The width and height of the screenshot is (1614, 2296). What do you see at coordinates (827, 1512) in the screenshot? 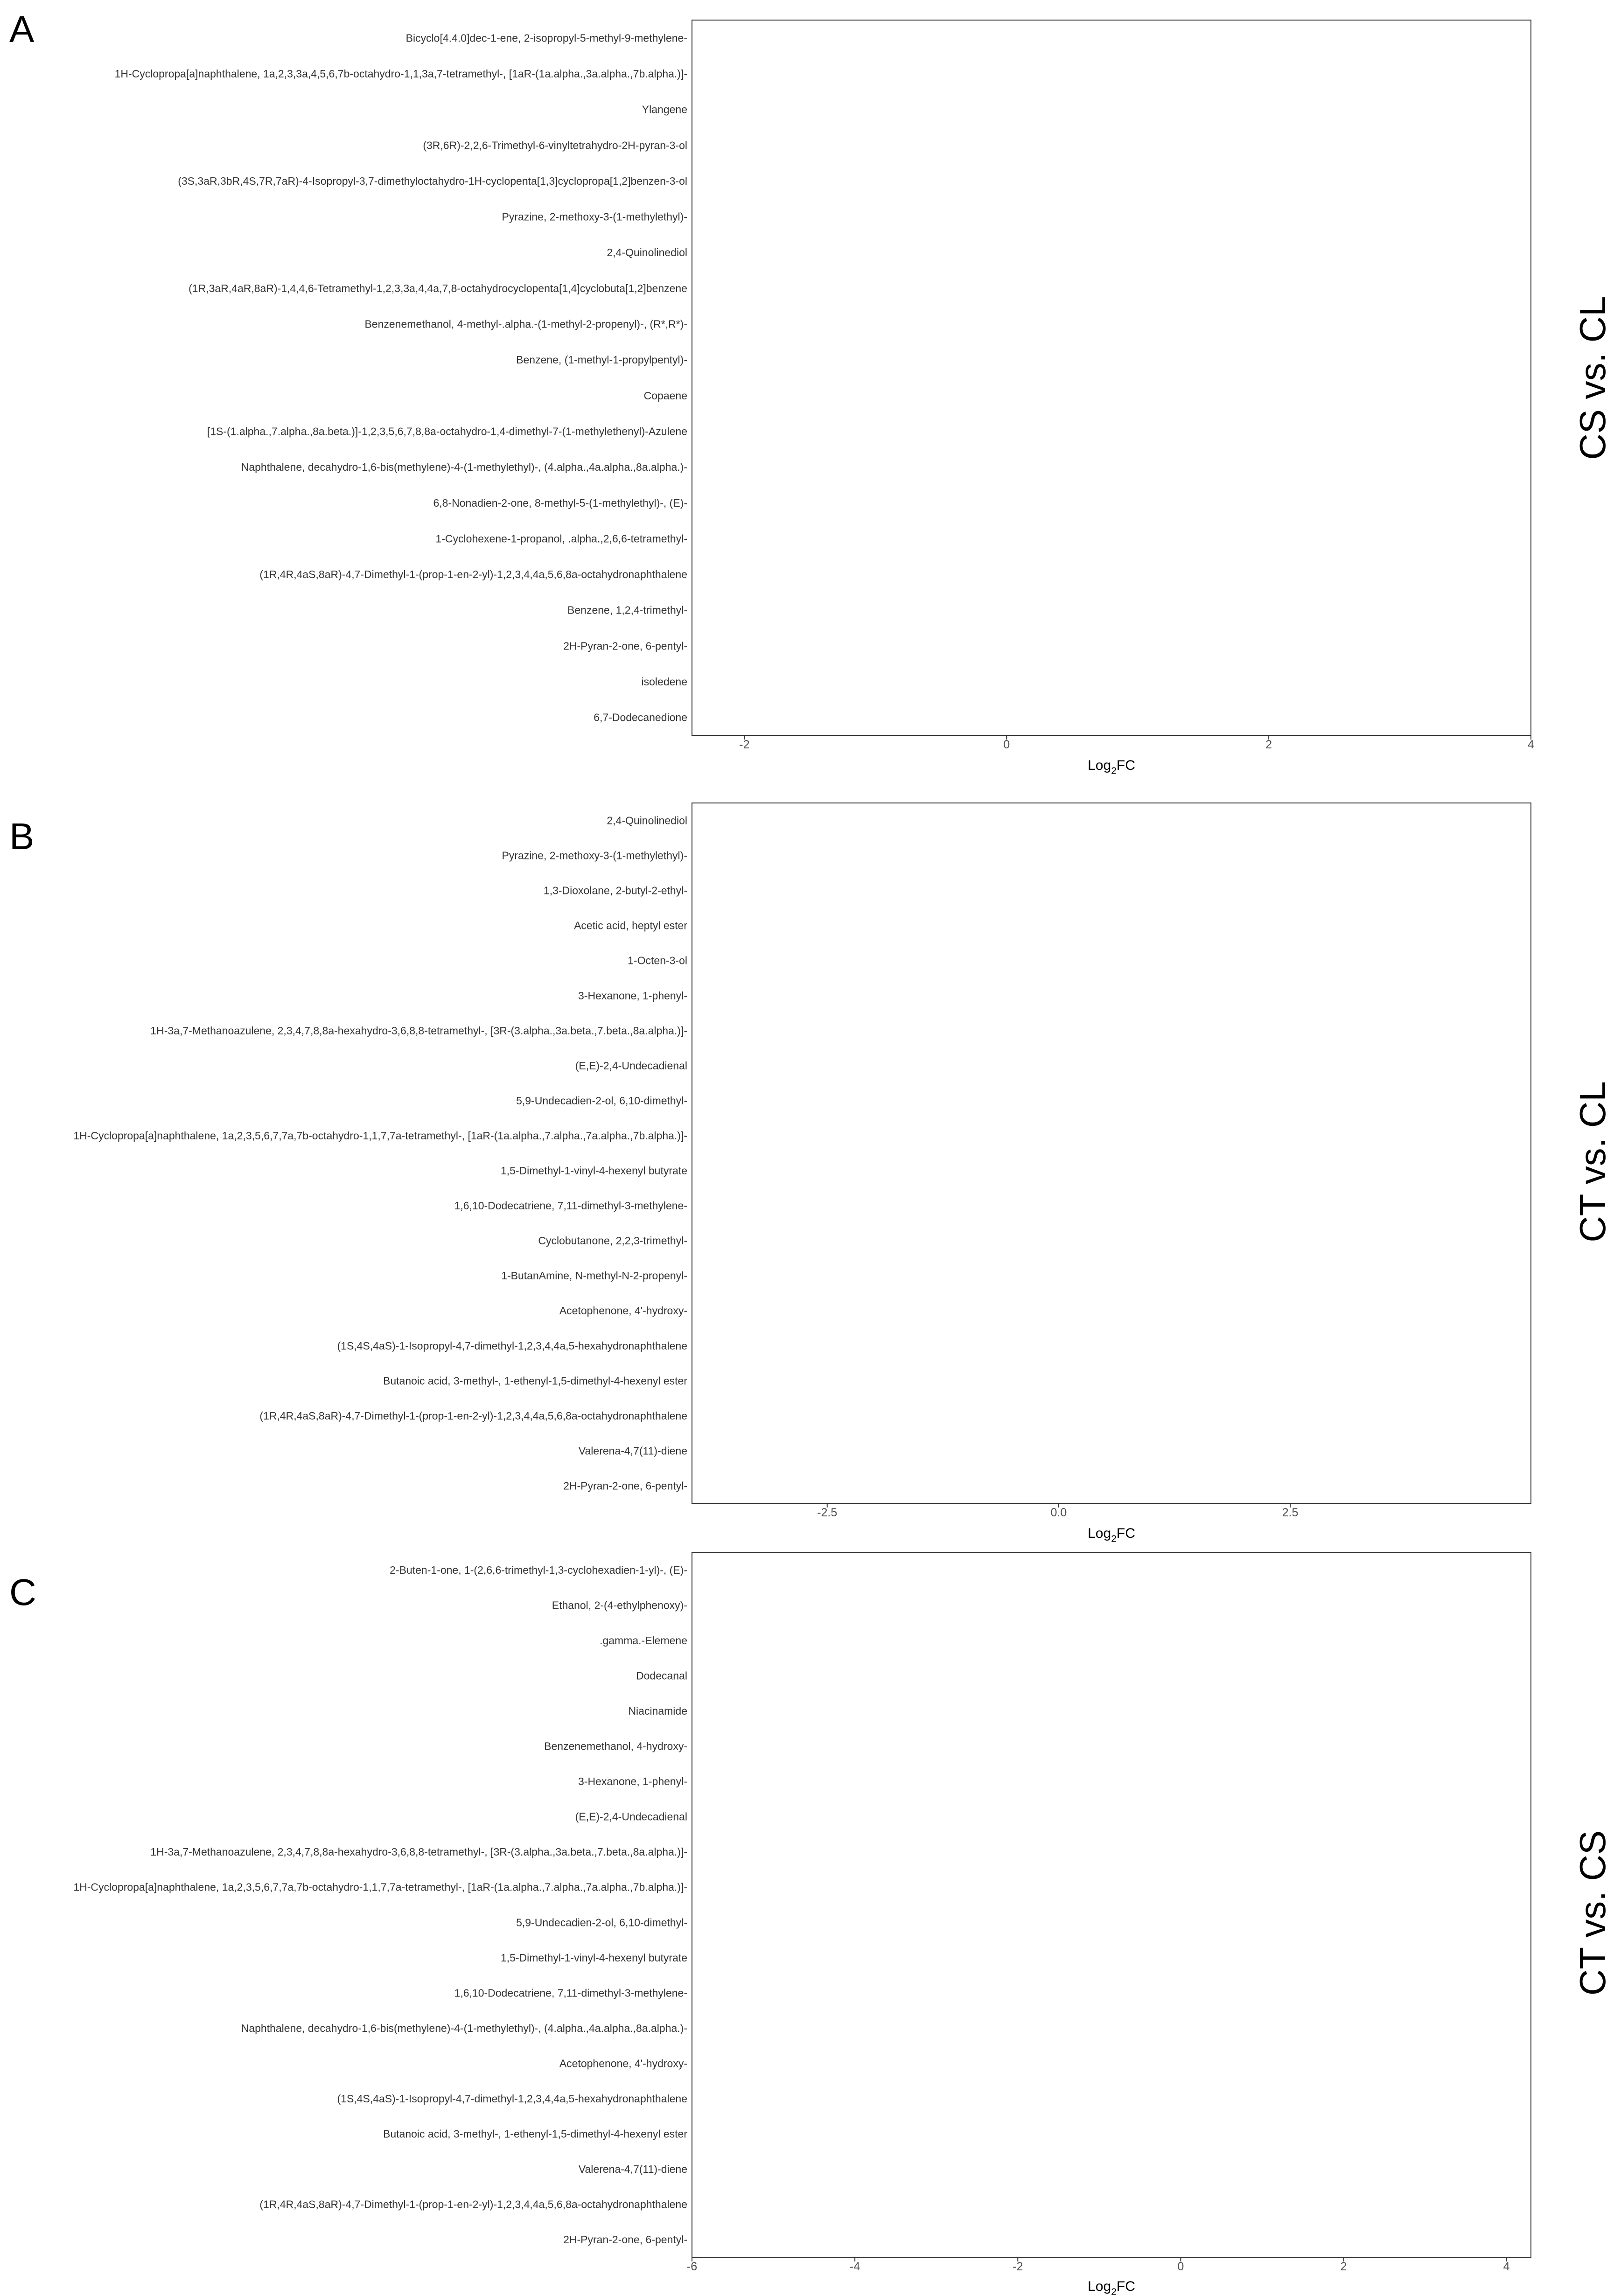
I see `x-tick-label: -2.5` at bounding box center [827, 1512].